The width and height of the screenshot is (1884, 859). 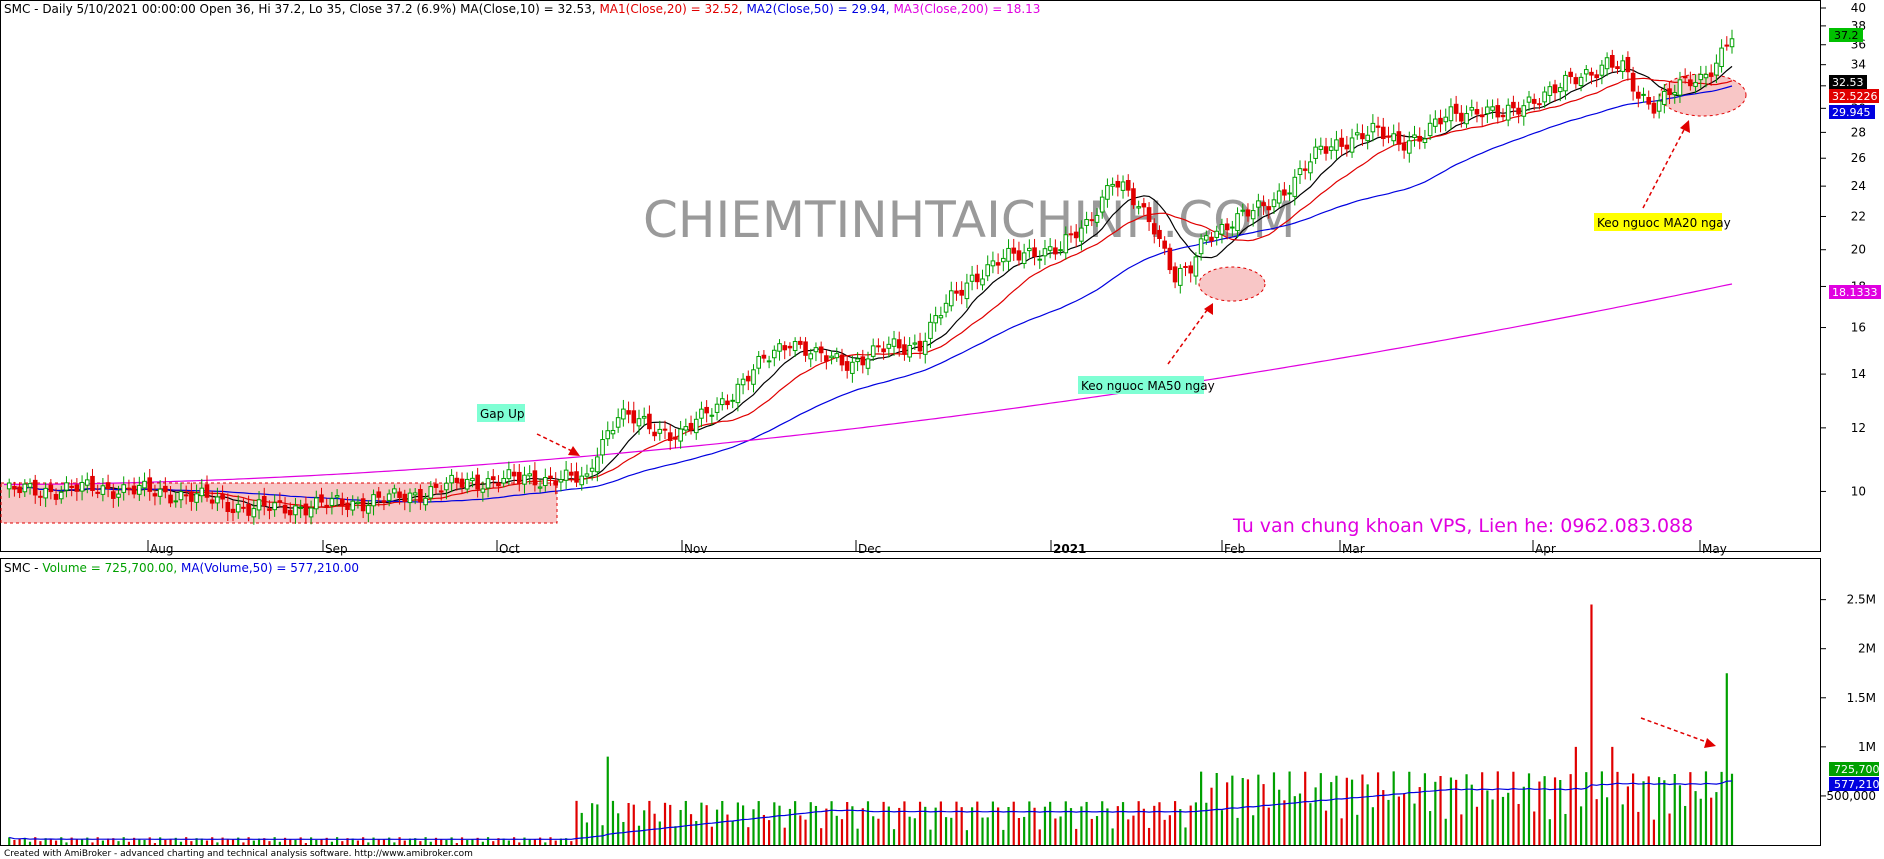 What do you see at coordinates (1858, 328) in the screenshot?
I see `price-tick-label: 16` at bounding box center [1858, 328].